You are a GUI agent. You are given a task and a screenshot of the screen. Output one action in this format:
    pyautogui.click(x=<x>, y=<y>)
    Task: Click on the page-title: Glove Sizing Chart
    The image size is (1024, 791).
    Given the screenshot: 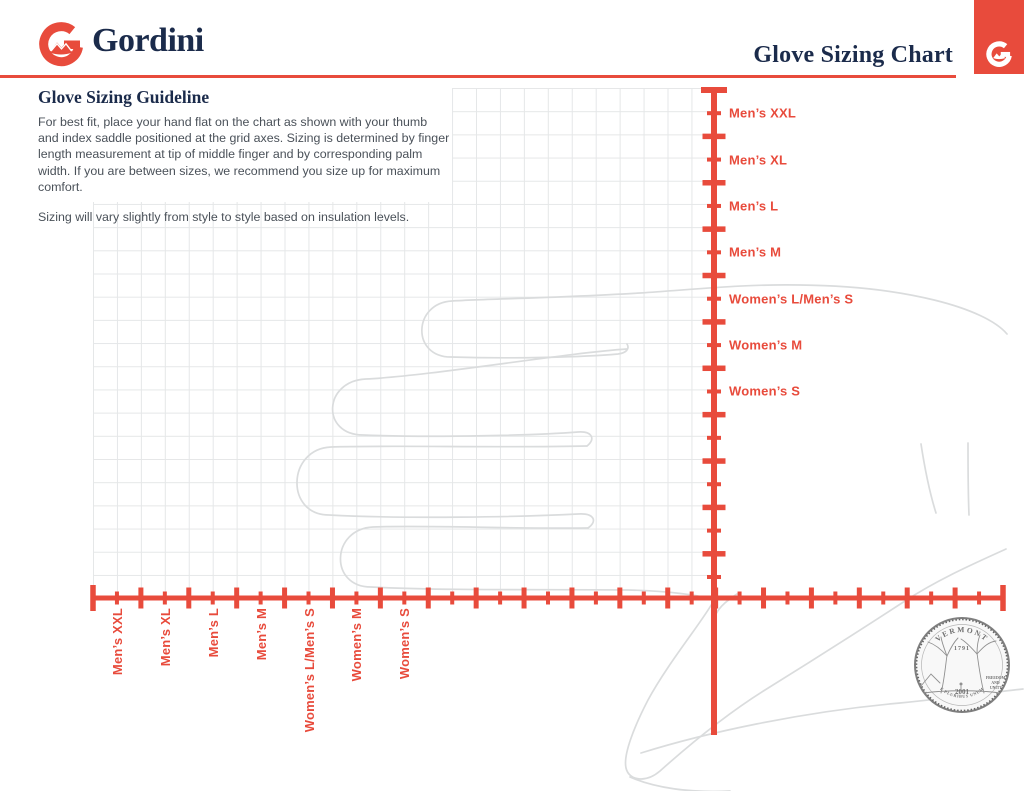 What is the action you would take?
    pyautogui.click(x=853, y=55)
    